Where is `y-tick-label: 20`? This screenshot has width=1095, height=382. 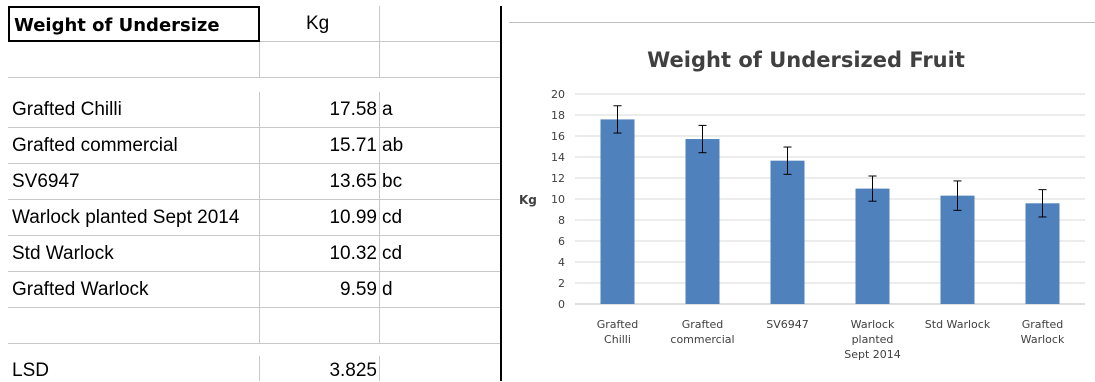
y-tick-label: 20 is located at coordinates (558, 94).